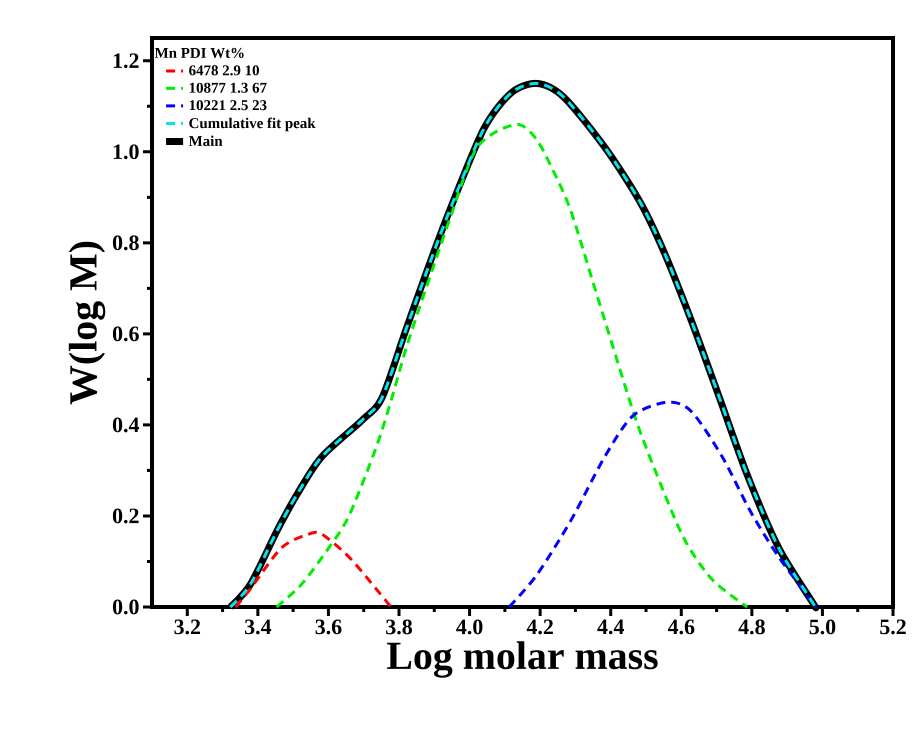 Image resolution: width=919 pixels, height=732 pixels. What do you see at coordinates (751, 627) in the screenshot?
I see `x-tick-label: 4.8` at bounding box center [751, 627].